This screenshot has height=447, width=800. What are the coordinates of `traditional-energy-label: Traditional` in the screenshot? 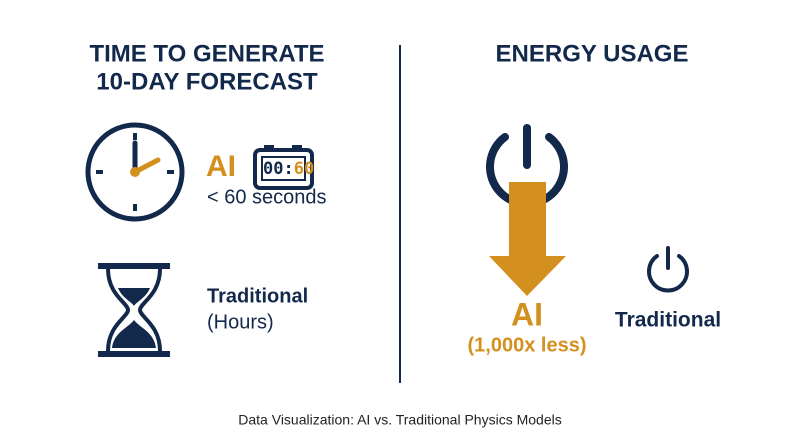 It's located at (668, 320).